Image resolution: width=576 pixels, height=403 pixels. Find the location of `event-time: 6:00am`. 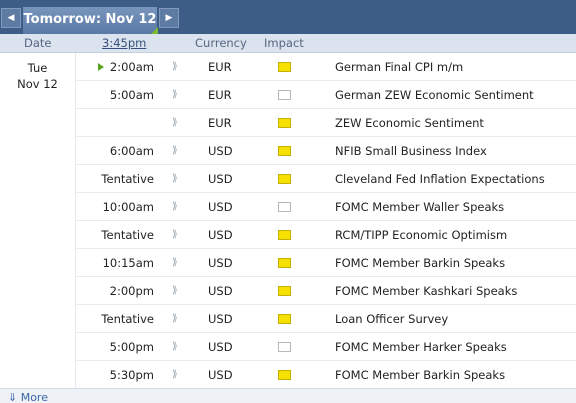

event-time: 6:00am is located at coordinates (131, 151).